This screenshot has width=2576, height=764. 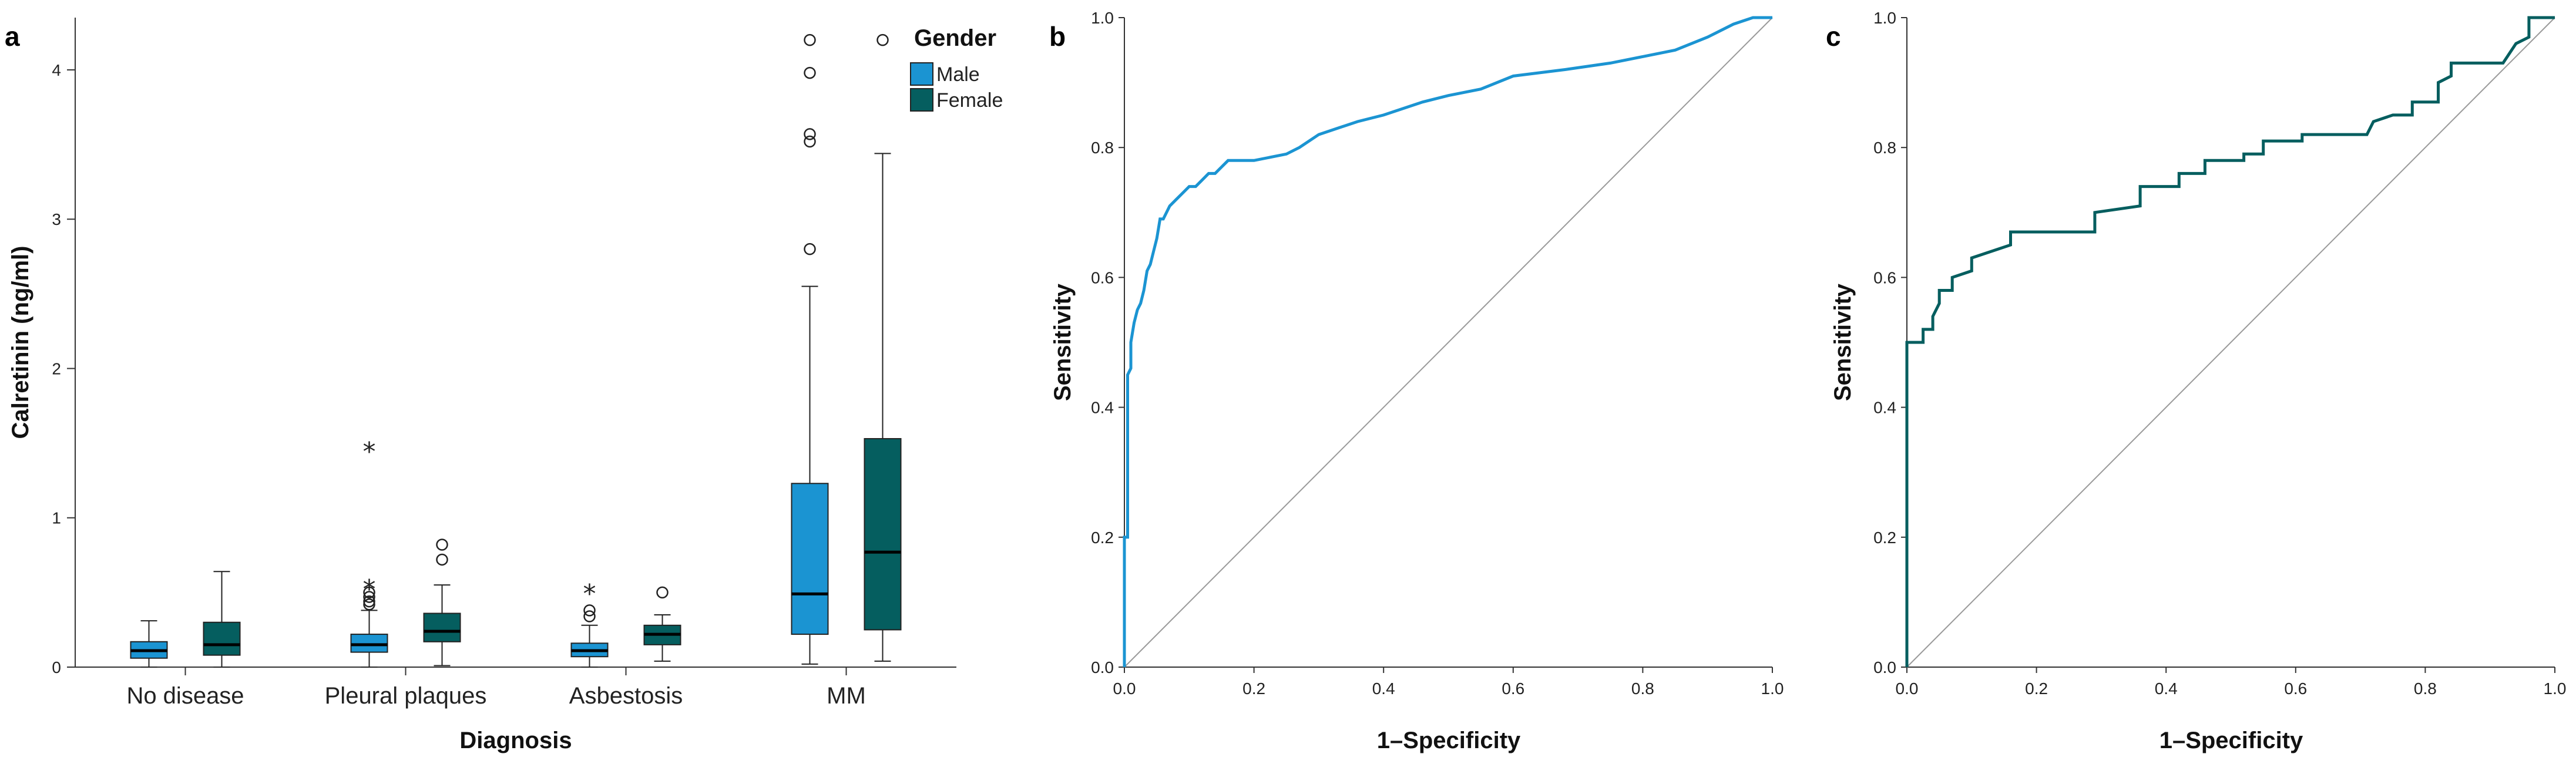 What do you see at coordinates (1057, 36) in the screenshot?
I see `panel-b-letter: b` at bounding box center [1057, 36].